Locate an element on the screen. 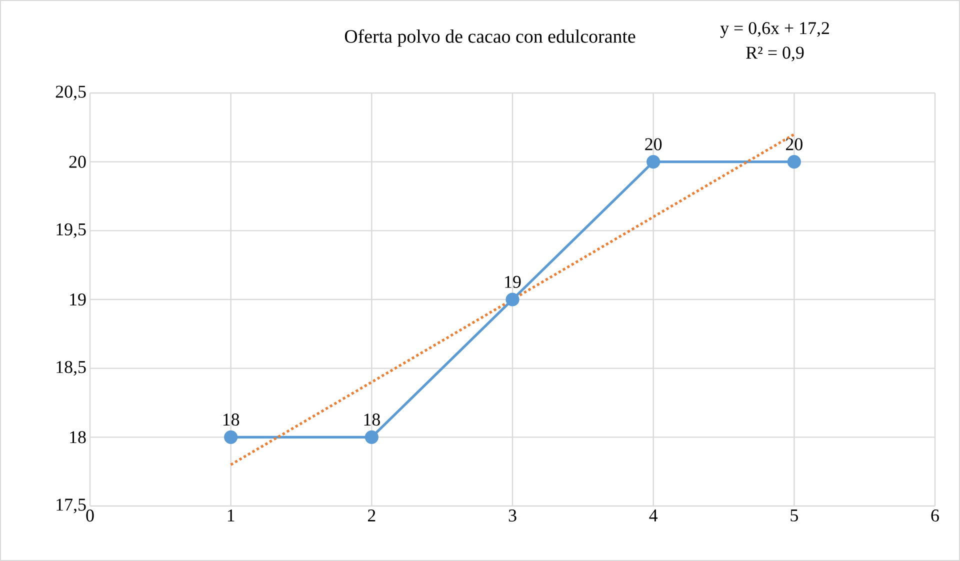  text: y = 0,6x + 17,2 is located at coordinates (774, 30).